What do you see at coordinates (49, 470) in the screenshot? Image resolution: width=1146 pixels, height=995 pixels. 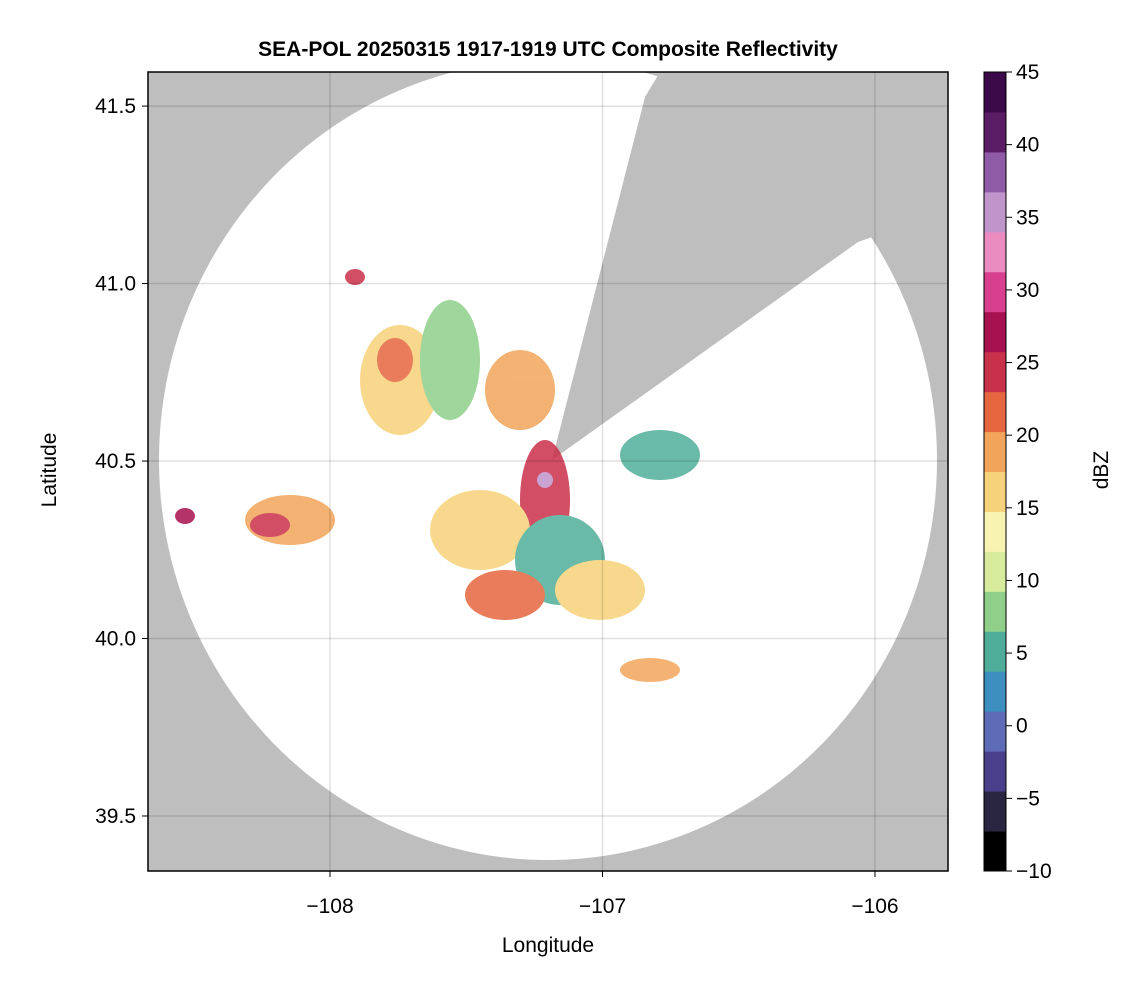 I see `y-axis-label: Latitude` at bounding box center [49, 470].